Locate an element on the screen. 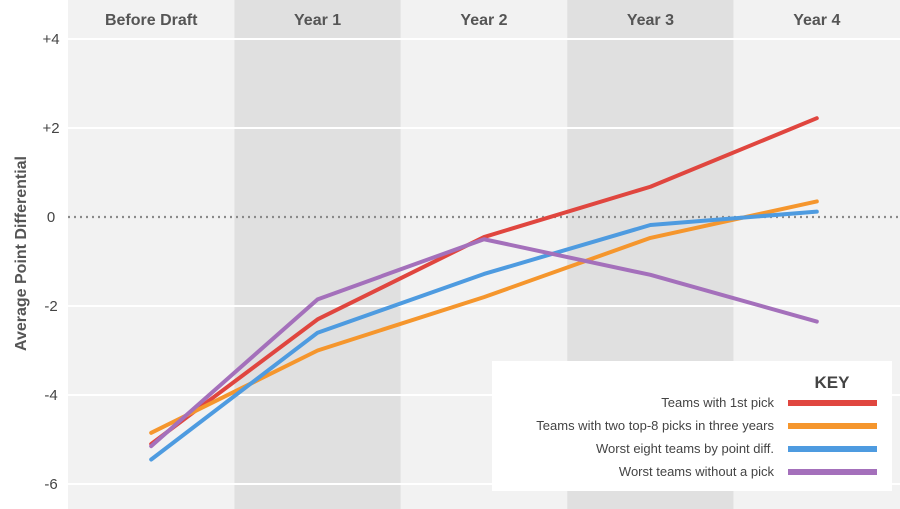  y-tick-label: -4 is located at coordinates (50, 395).